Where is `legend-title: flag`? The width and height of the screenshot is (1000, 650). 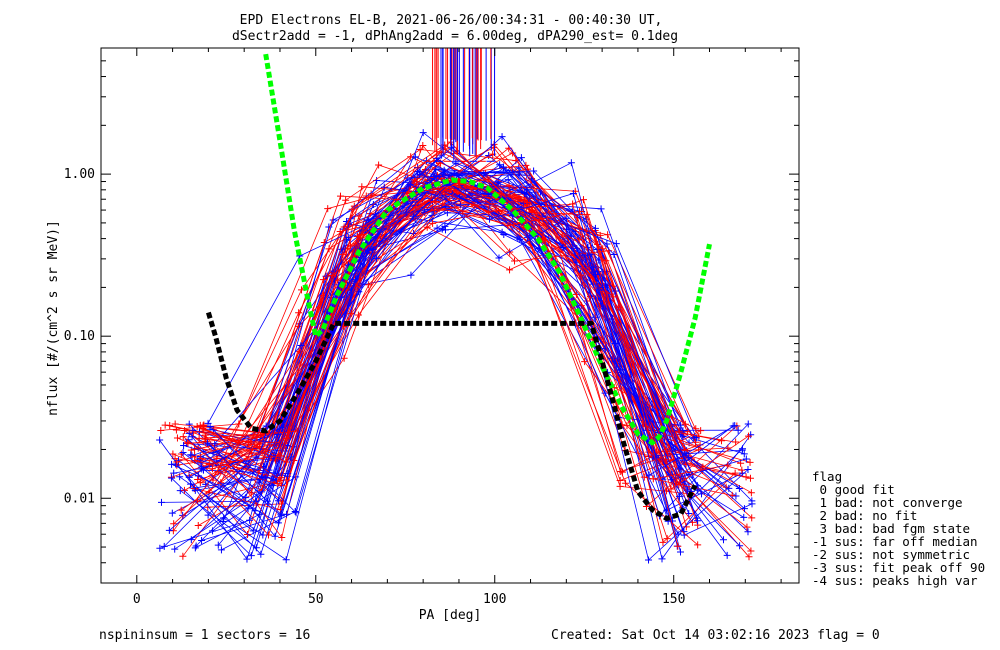 legend-title: flag is located at coordinates (827, 476).